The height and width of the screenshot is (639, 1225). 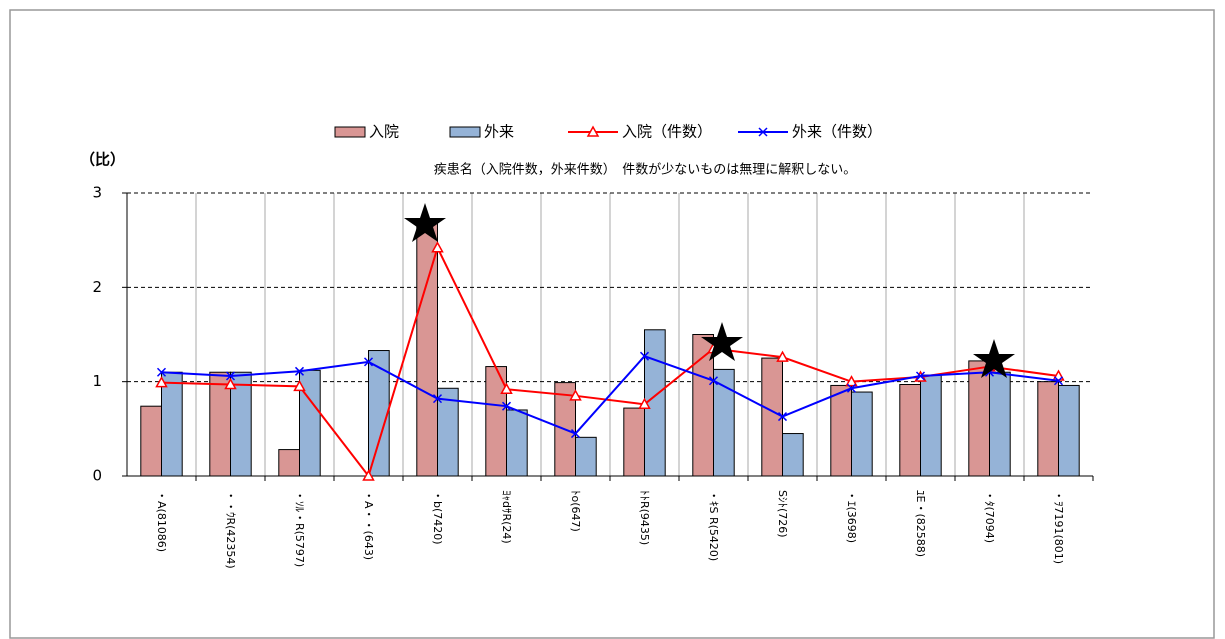 What do you see at coordinates (368, 525) in the screenshot?
I see `x-tick-label: ・A・・(643)` at bounding box center [368, 525].